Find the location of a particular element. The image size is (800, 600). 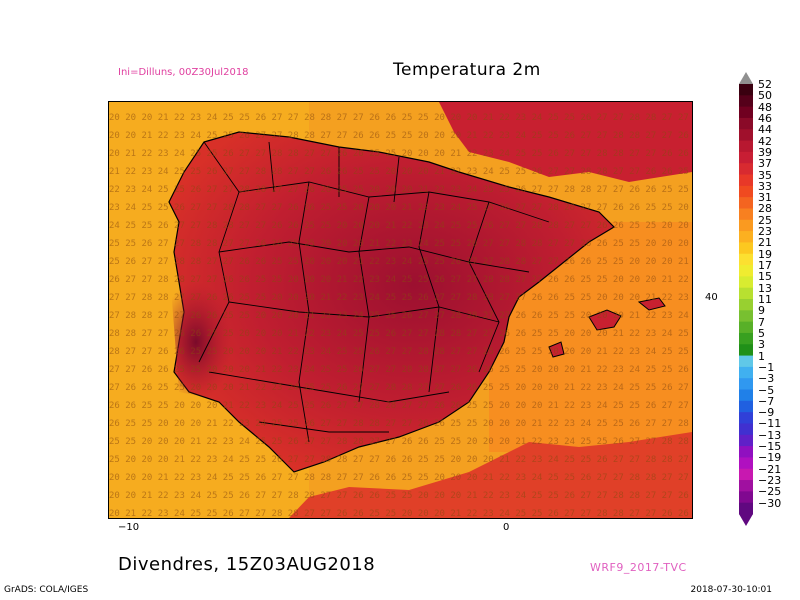

x-tick-0: 0 is located at coordinates (506, 527).